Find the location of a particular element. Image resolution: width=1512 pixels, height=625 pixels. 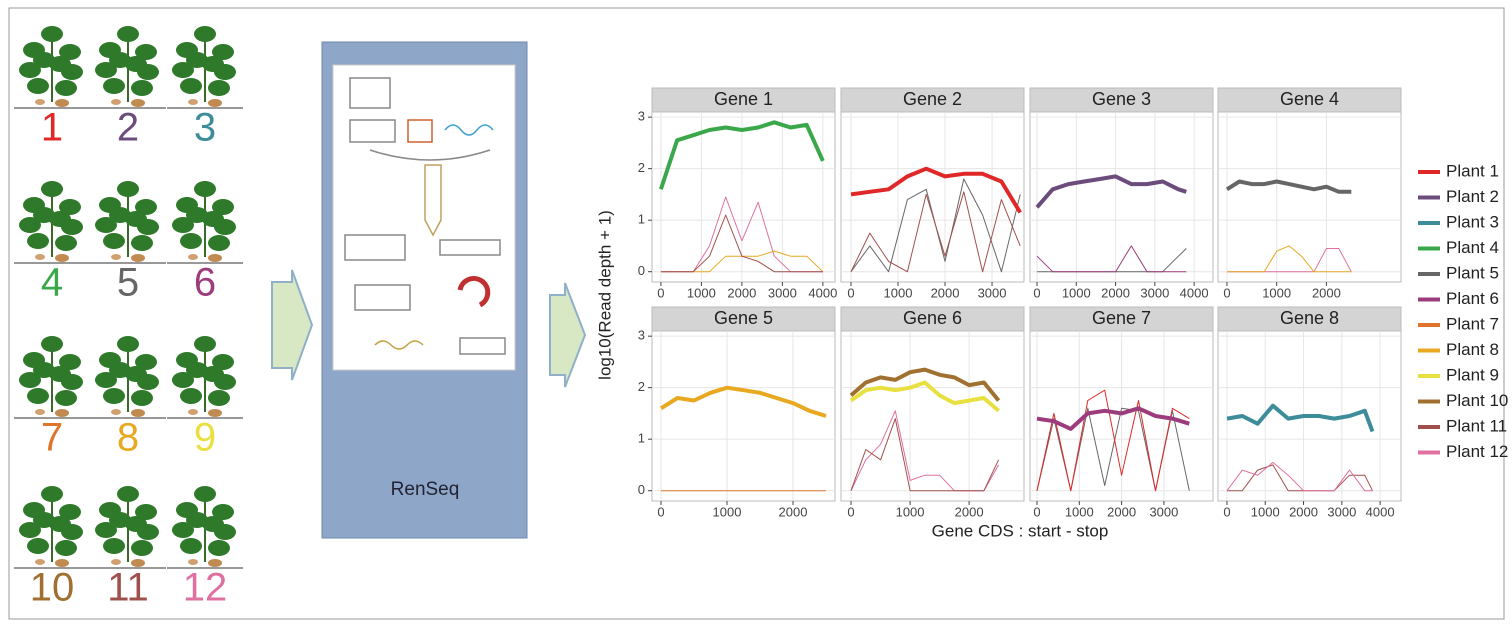

plant: 5 is located at coordinates (128, 243).